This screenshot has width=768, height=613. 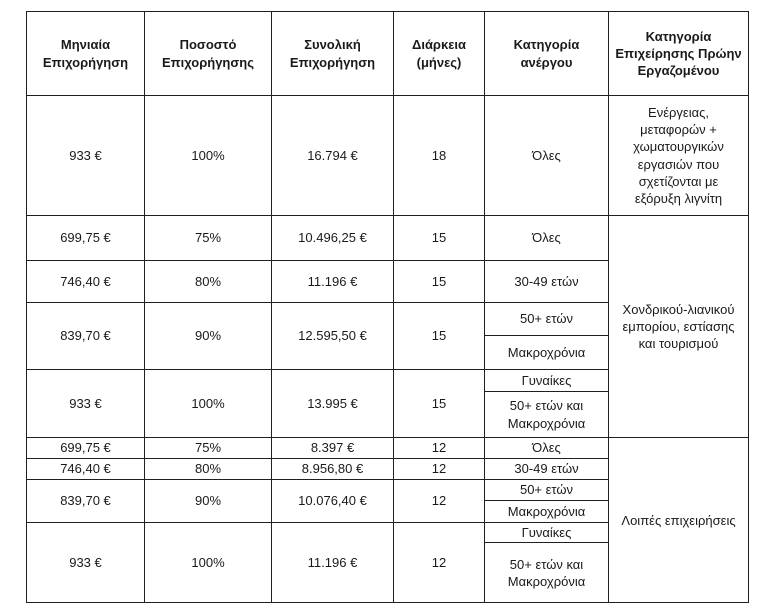 I want to click on table-row: 933 € 100% 11.196 € 12 Γυναίκες, so click(x=387, y=562).